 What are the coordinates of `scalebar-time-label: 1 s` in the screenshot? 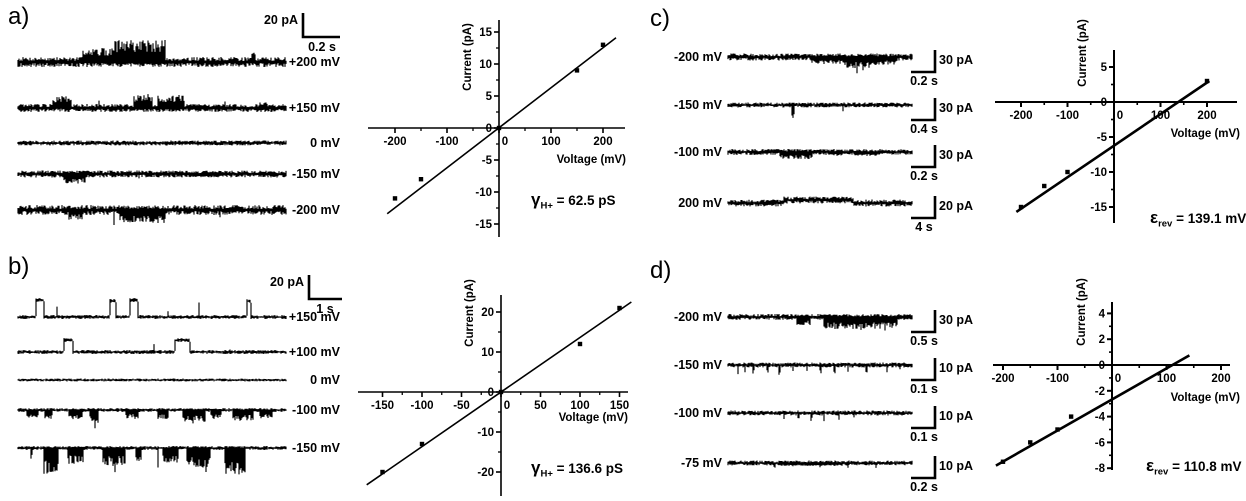 It's located at (325, 309).